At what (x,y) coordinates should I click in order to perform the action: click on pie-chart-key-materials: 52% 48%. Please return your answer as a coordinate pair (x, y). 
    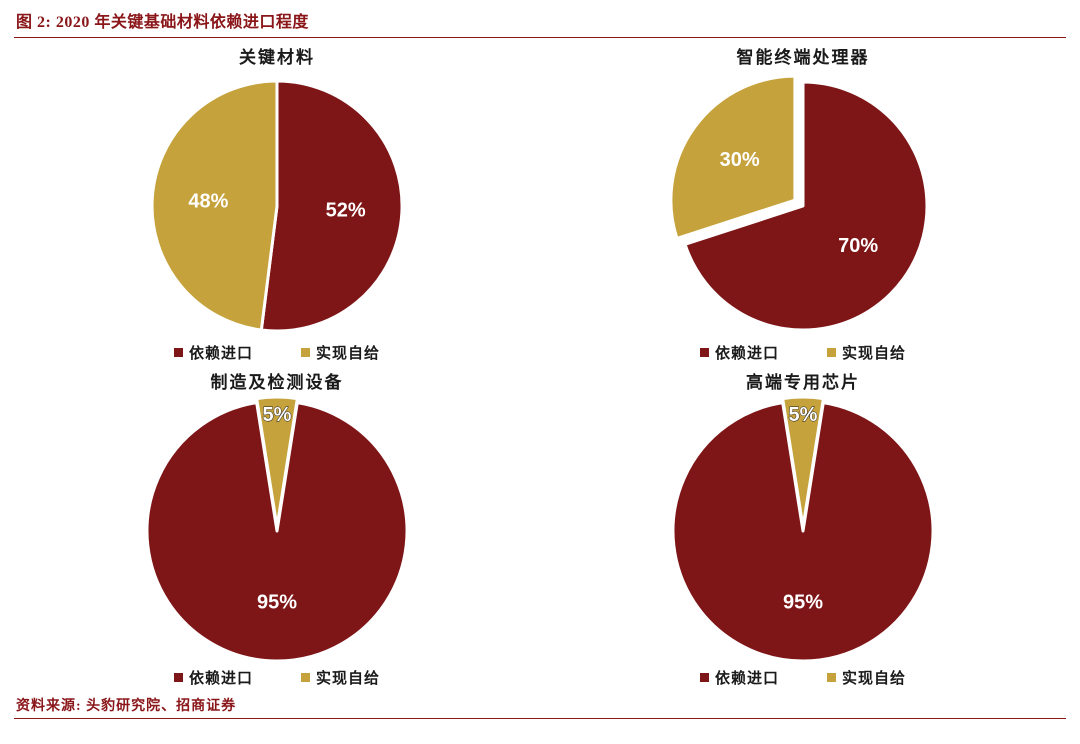
    Looking at the image, I should click on (277, 206).